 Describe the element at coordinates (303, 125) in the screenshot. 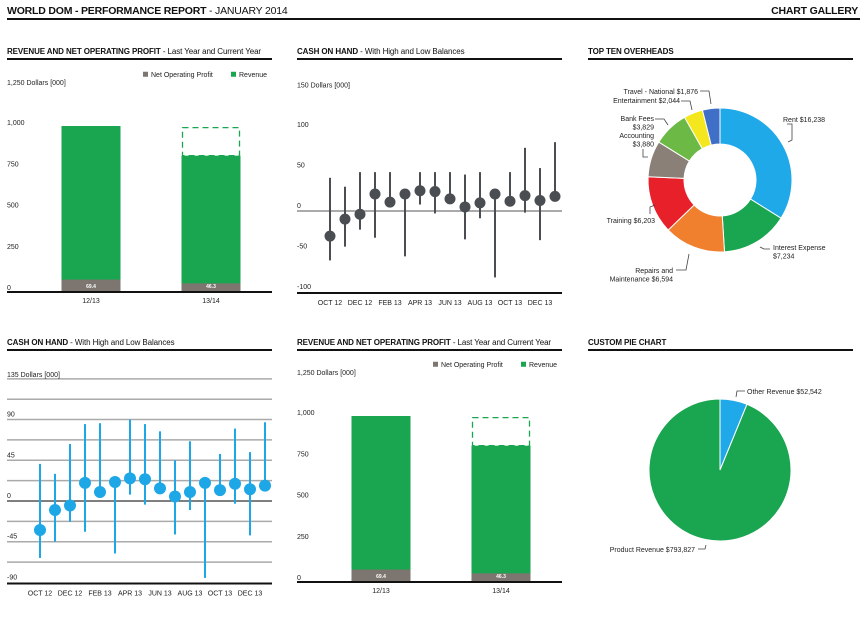

I see `y-tick-label: 100` at that location.